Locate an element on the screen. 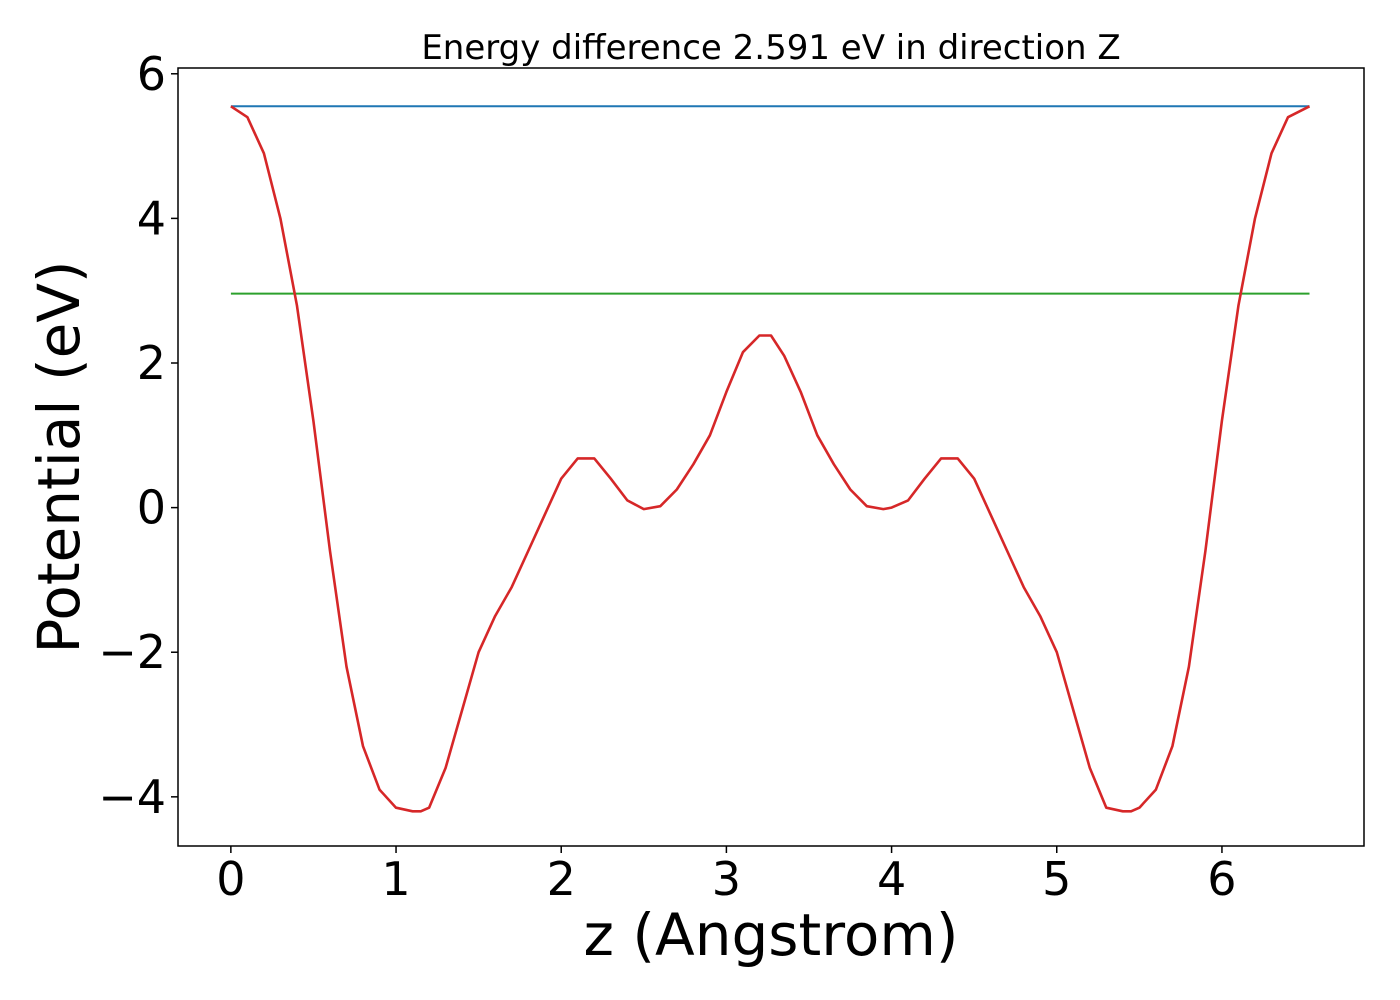 Image resolution: width=1400 pixels, height=1000 pixels. y-axis-label: Potential (eV) is located at coordinates (59, 456).